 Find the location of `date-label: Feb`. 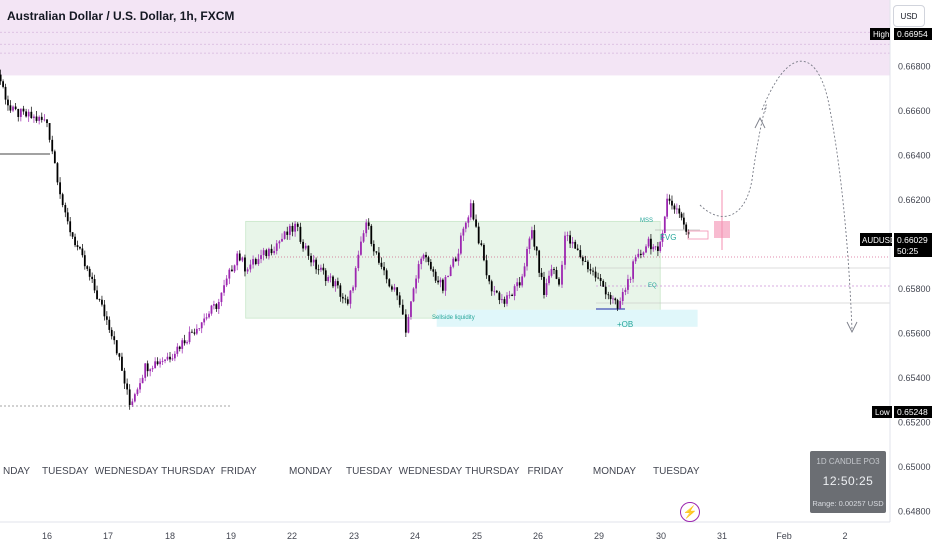

date-label: Feb is located at coordinates (784, 536).